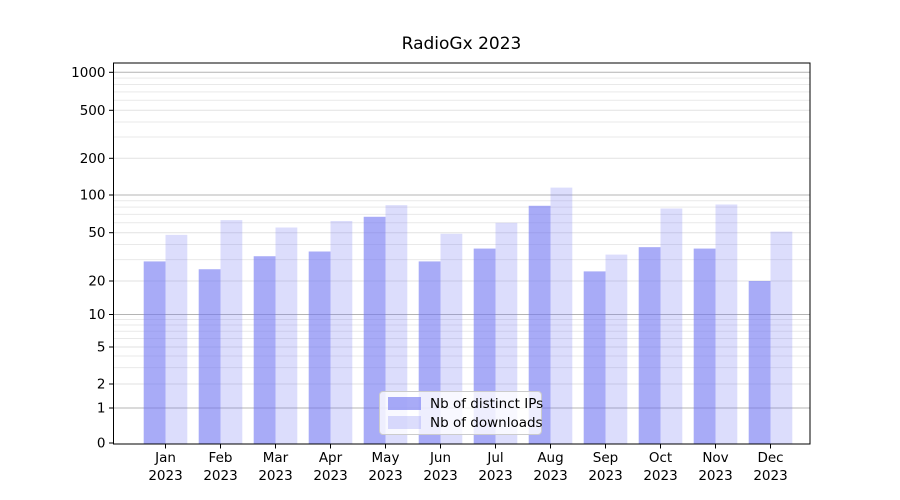 This screenshot has height=500, width=900. I want to click on x-tick-label-month: Aug, so click(550, 458).